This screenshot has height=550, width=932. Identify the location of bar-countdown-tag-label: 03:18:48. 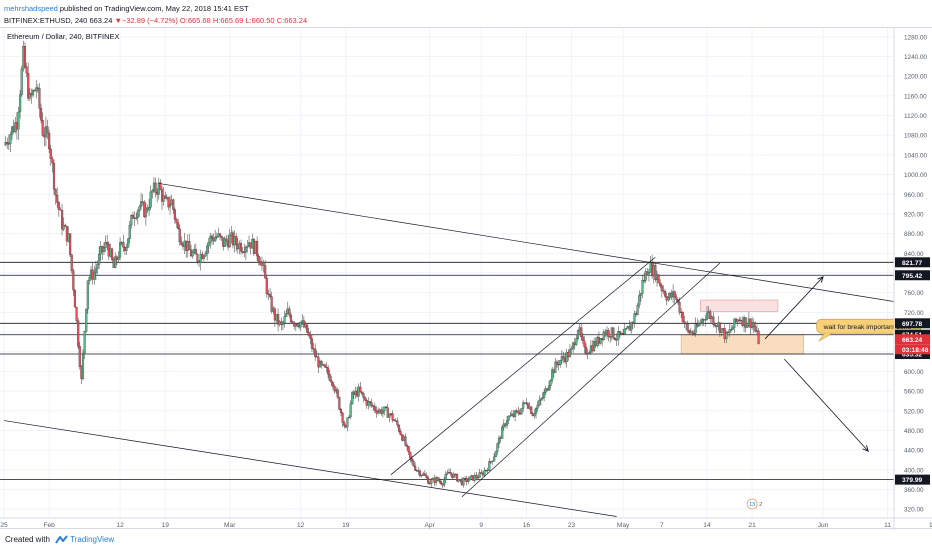
(915, 350).